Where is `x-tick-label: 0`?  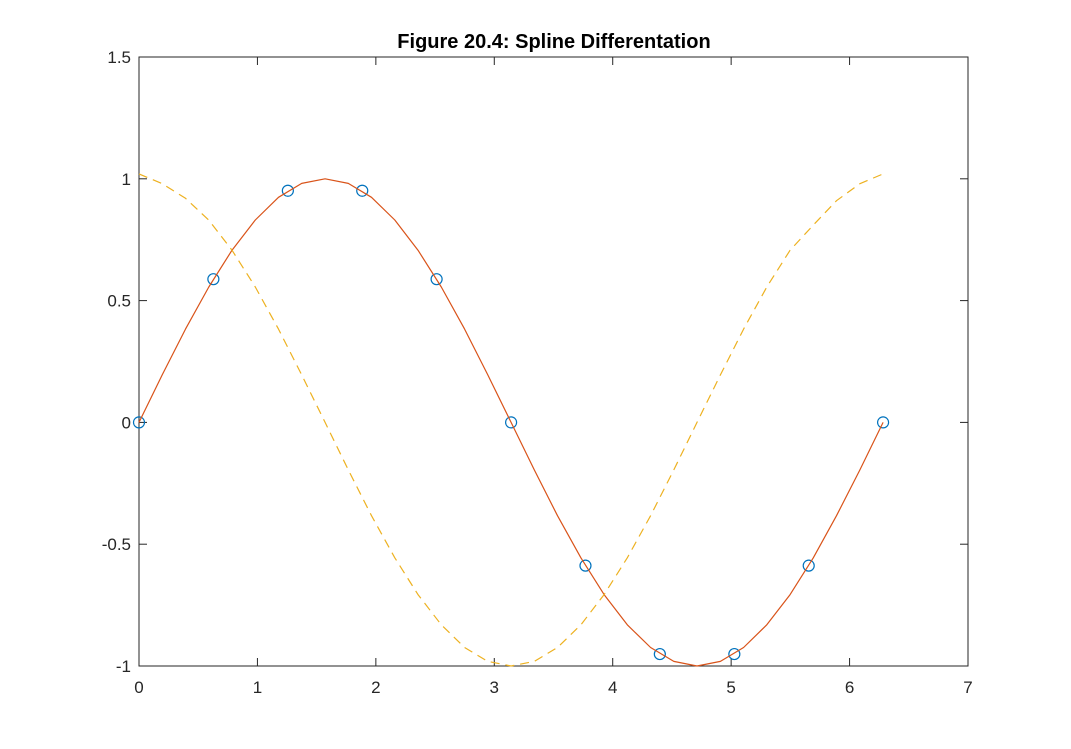 x-tick-label: 0 is located at coordinates (138, 687).